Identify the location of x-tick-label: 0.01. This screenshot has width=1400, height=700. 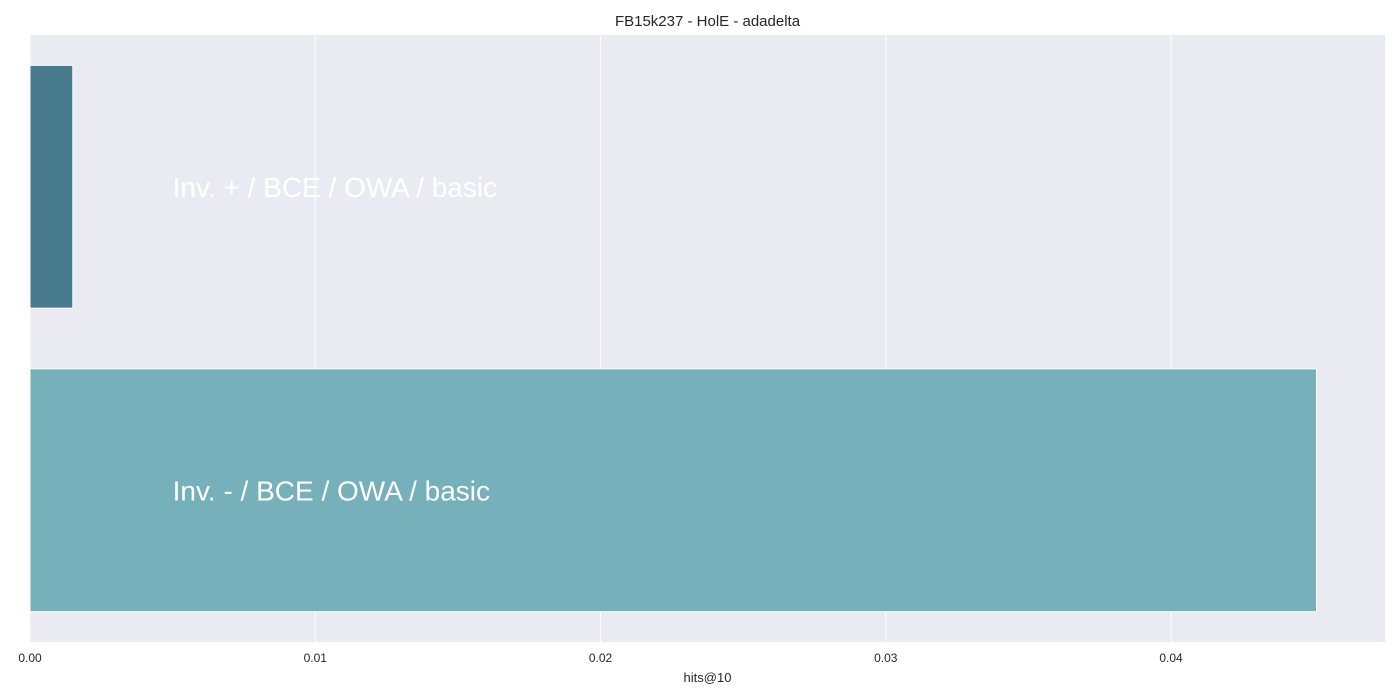
(316, 658).